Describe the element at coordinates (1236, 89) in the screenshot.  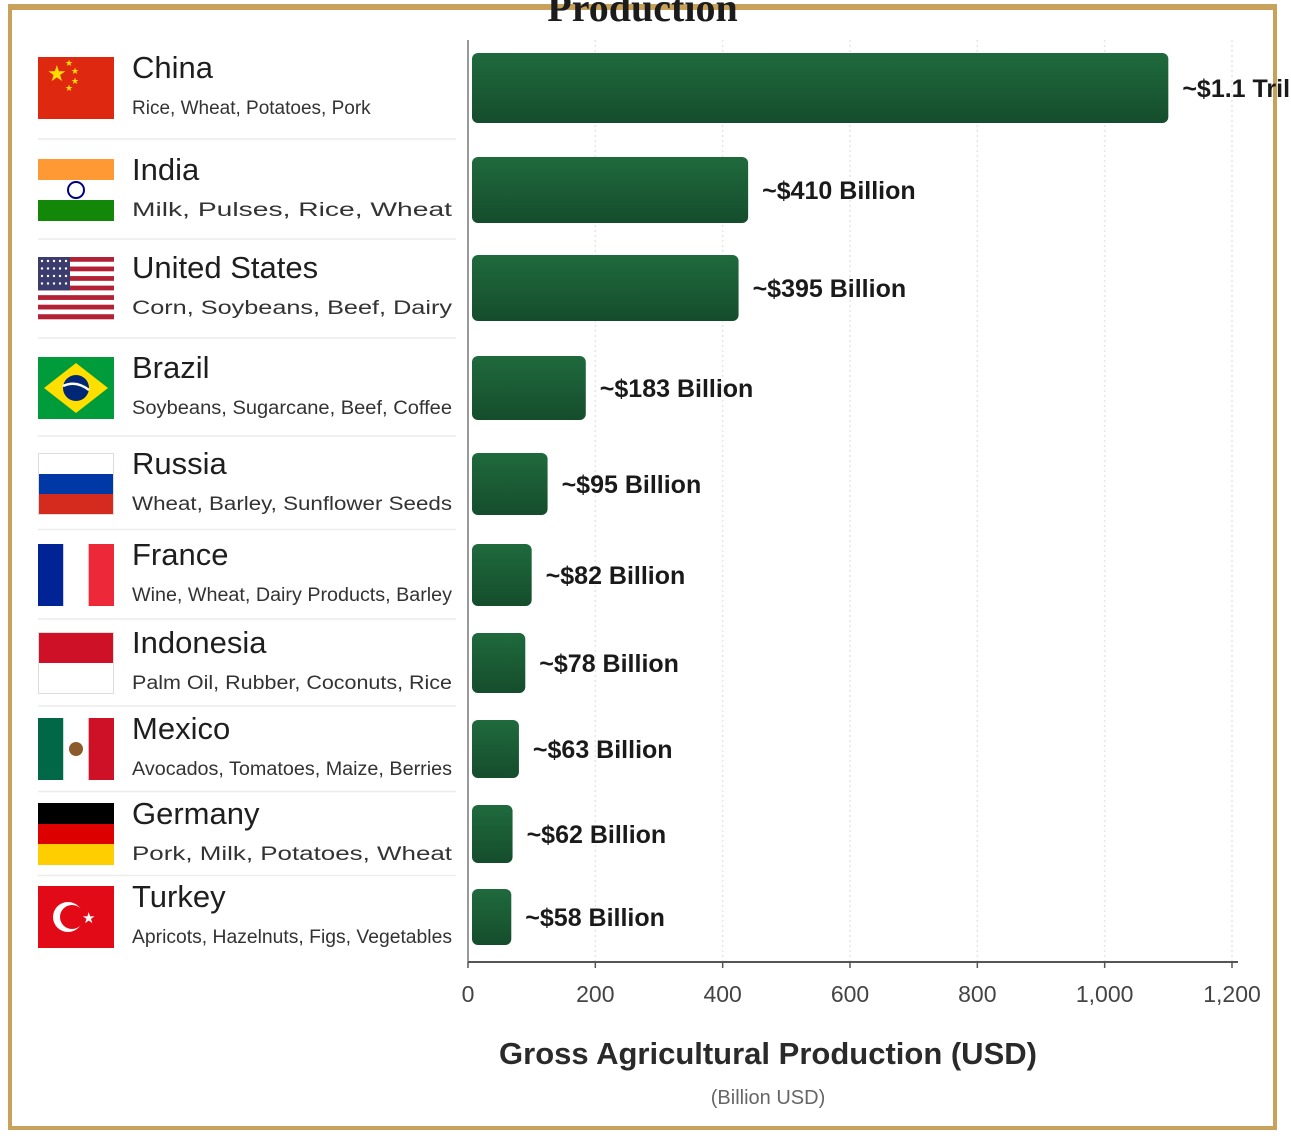
I see `bar-value-label: ~$1.1 Trillion` at that location.